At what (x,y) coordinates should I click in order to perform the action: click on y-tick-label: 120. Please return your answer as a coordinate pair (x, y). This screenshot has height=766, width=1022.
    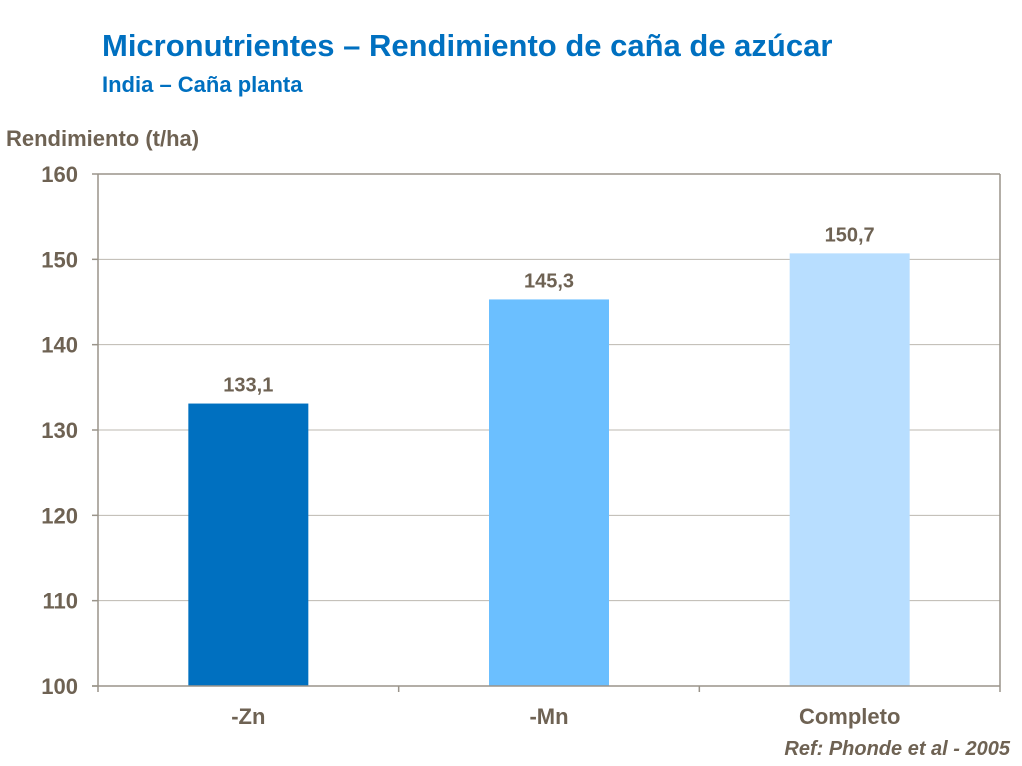
    Looking at the image, I should click on (59, 515).